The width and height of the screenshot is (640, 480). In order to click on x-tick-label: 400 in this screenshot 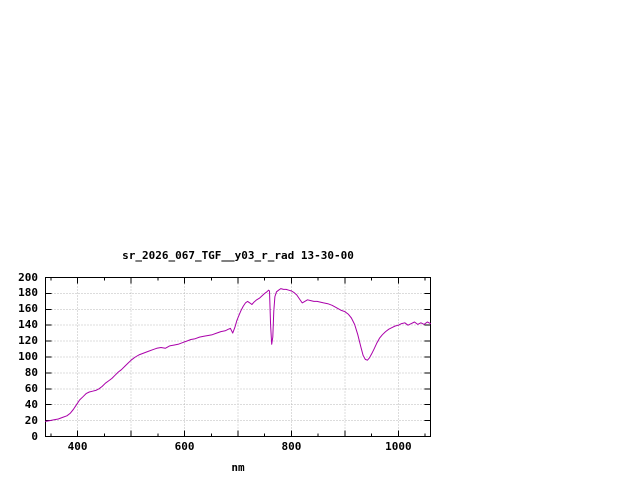, I will do `click(77, 446)`.